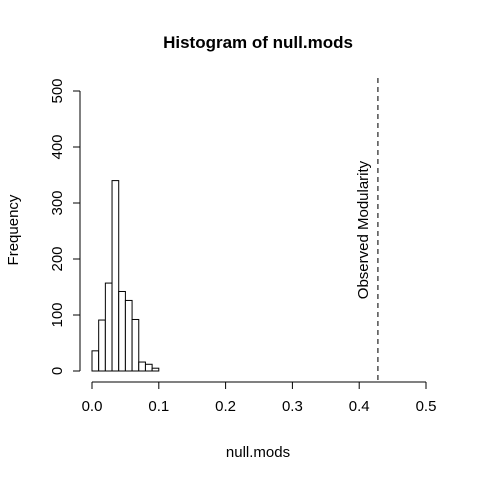 The image size is (480, 480). What do you see at coordinates (57, 90) in the screenshot?
I see `y-tick-label-5: 500` at bounding box center [57, 90].